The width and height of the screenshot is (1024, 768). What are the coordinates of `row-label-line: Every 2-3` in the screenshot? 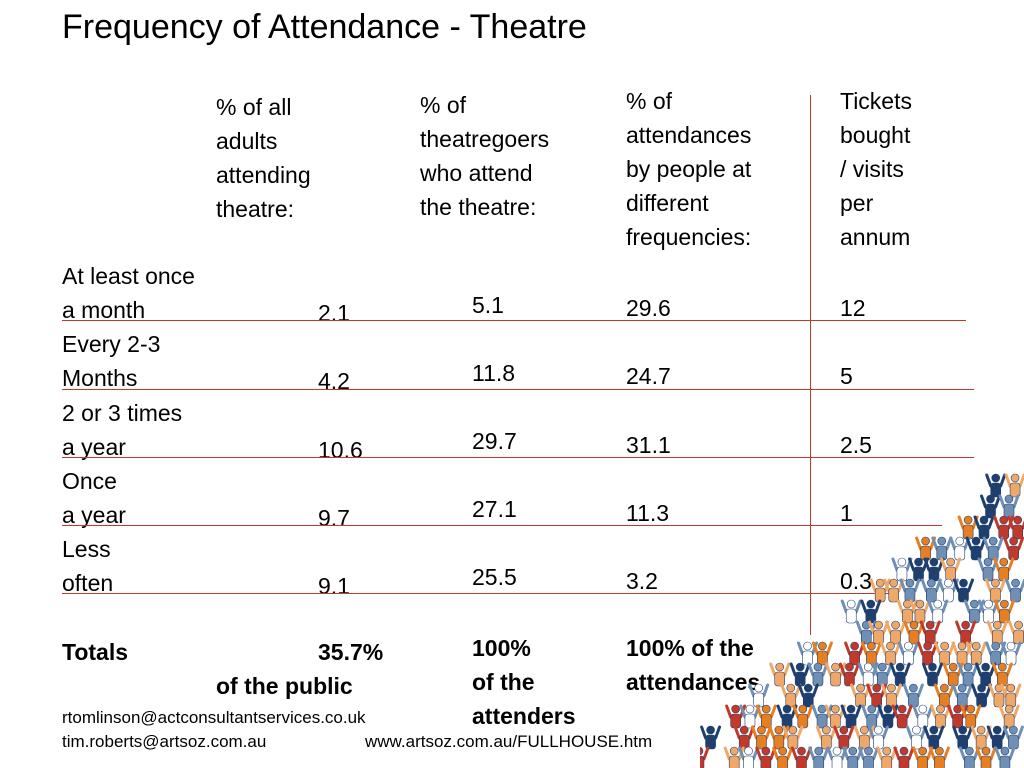 It's located at (111, 344).